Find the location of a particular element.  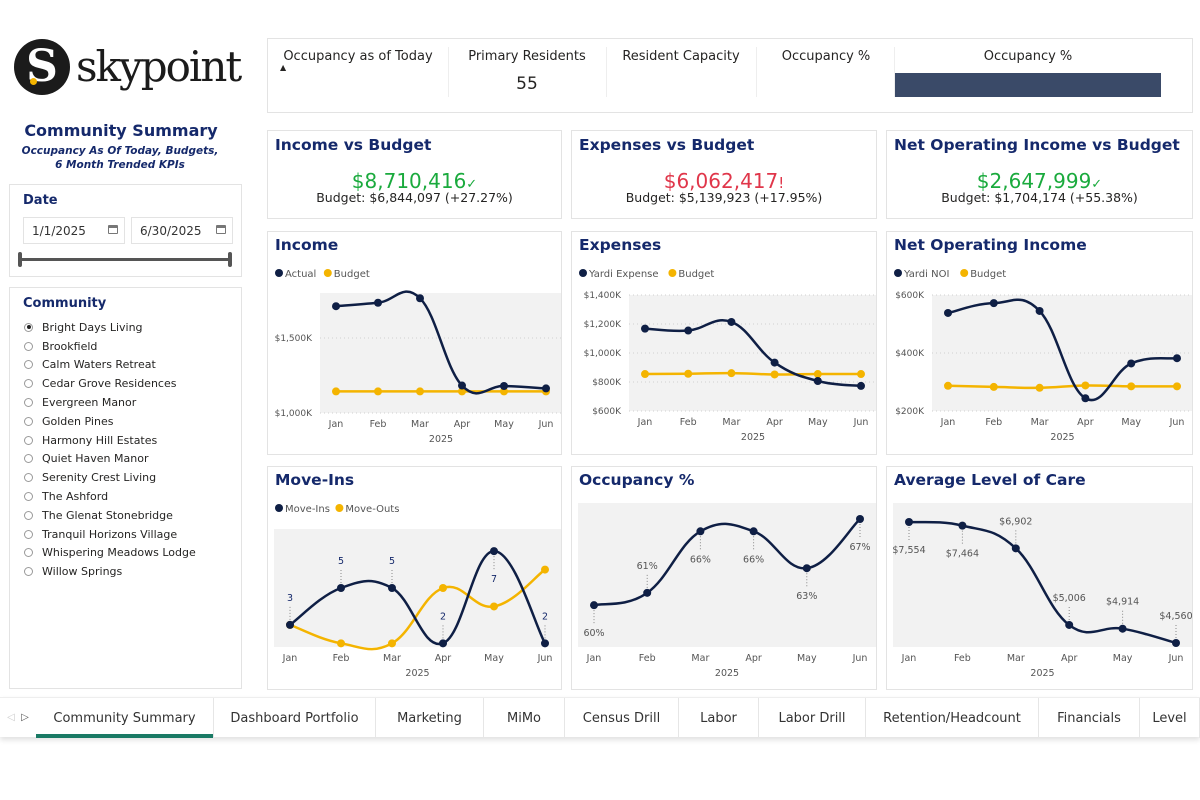

y-tick-label: $200K is located at coordinates (910, 412).